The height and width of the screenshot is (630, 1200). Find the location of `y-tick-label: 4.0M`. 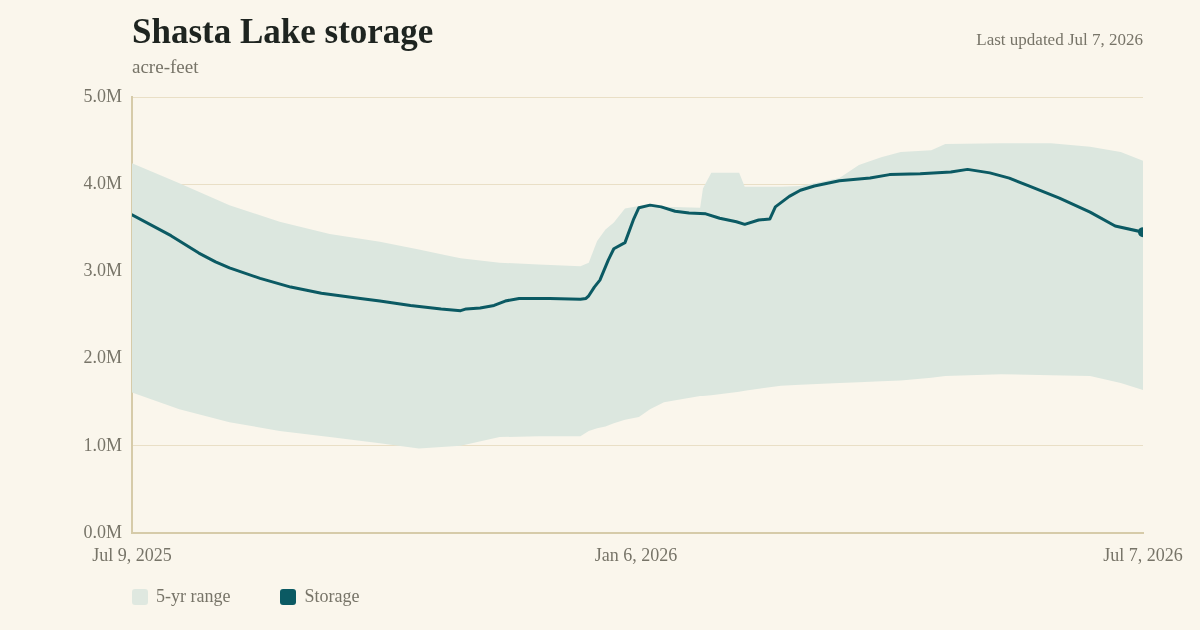

y-tick-label: 4.0M is located at coordinates (102, 182).